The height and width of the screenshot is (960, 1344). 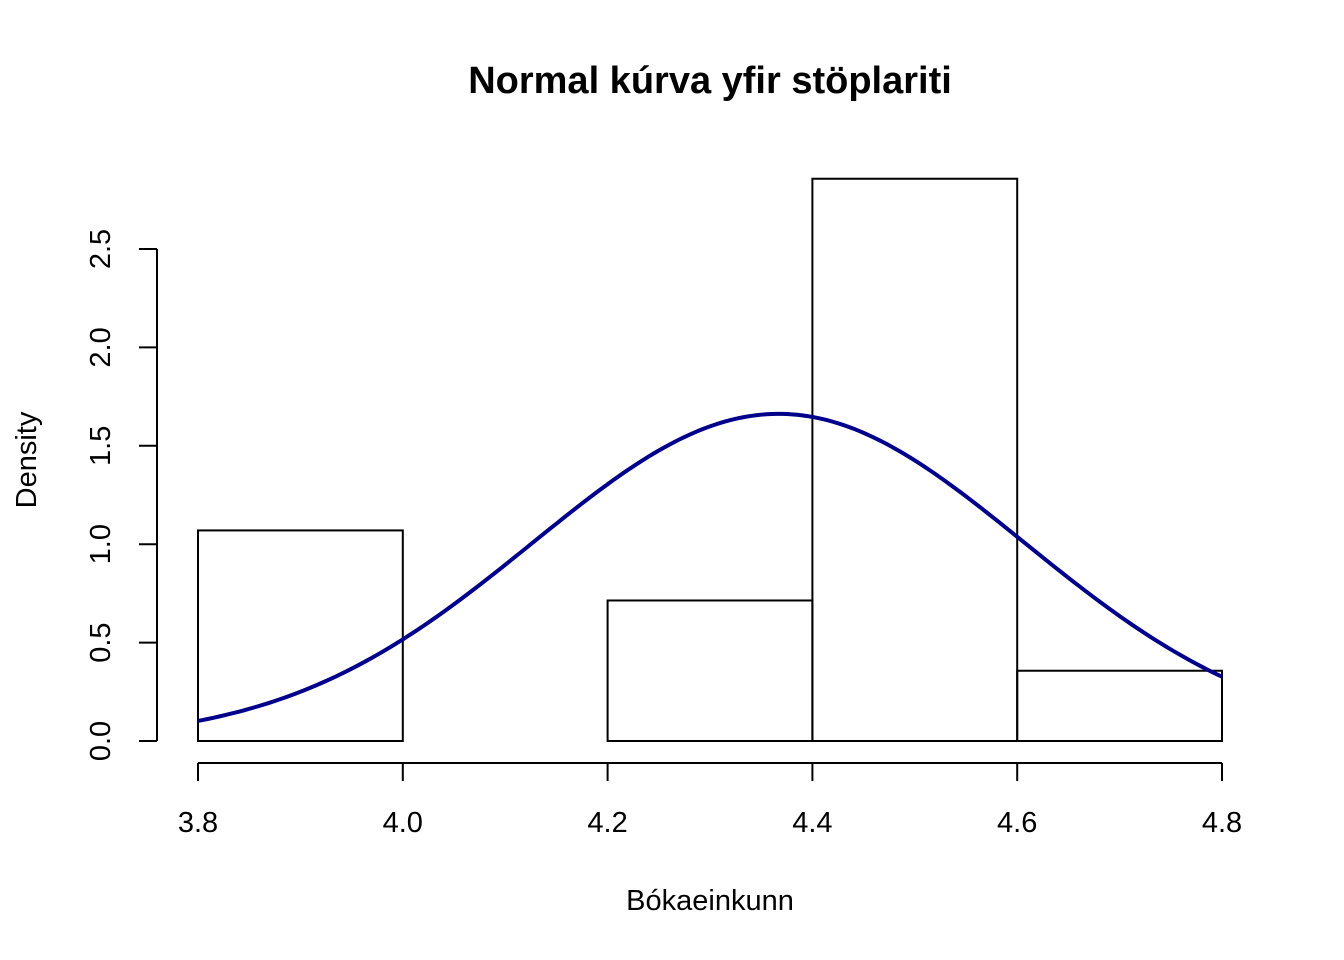 What do you see at coordinates (607, 823) in the screenshot?
I see `x-tick-label: 4.2` at bounding box center [607, 823].